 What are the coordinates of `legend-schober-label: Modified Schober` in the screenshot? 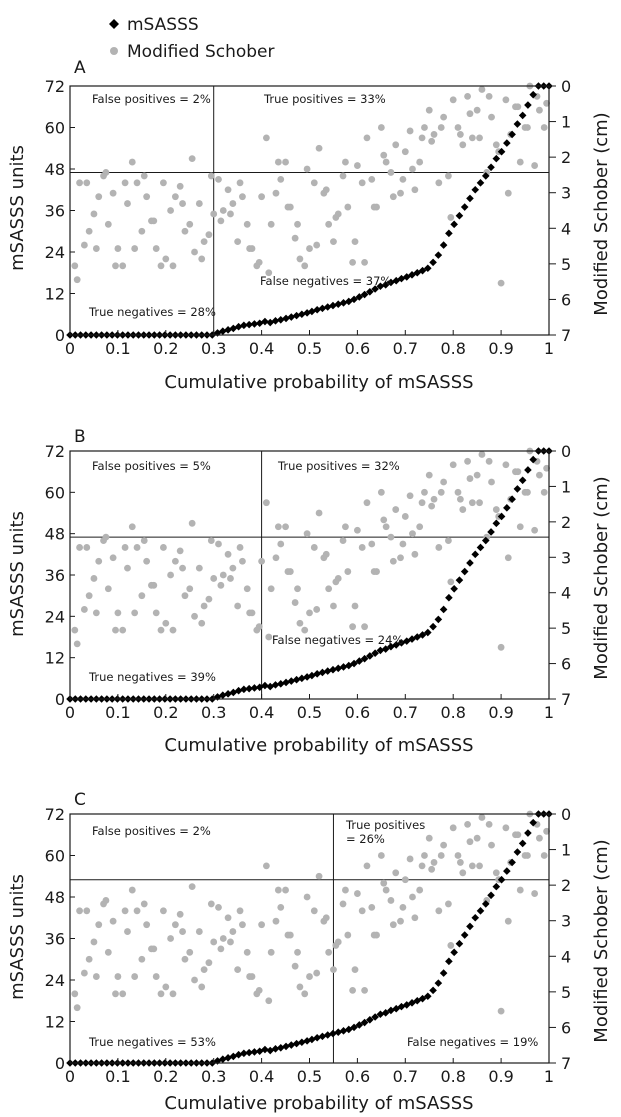 It's located at (201, 52).